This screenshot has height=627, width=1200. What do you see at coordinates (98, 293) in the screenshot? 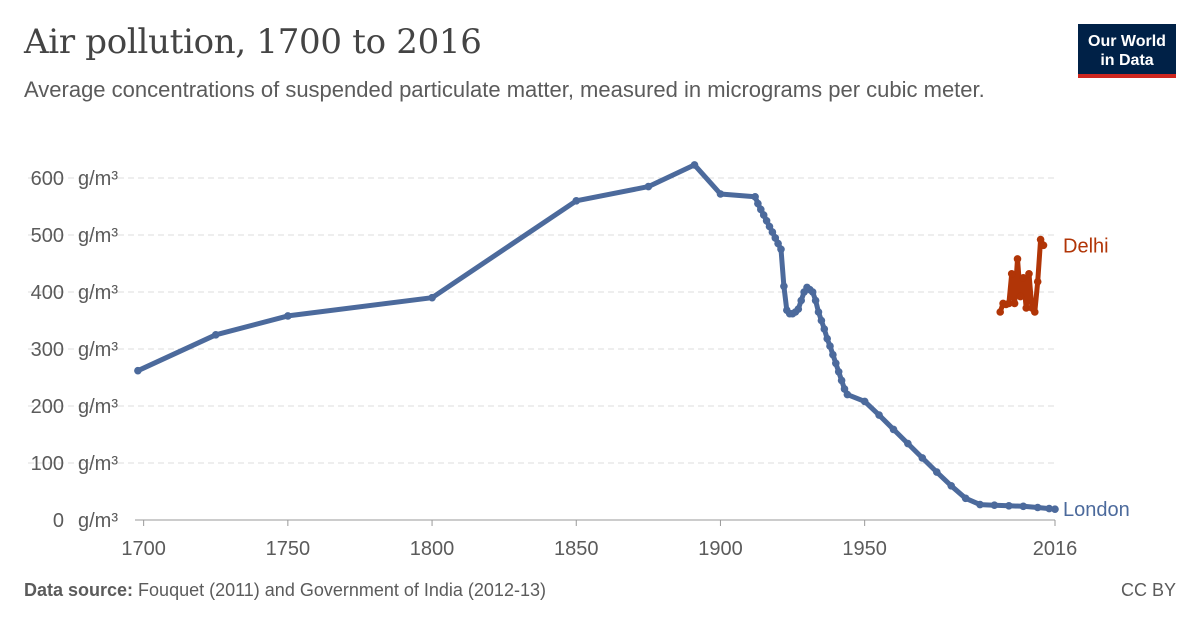
I see `y-tick-unit-400: g/m³` at bounding box center [98, 293].